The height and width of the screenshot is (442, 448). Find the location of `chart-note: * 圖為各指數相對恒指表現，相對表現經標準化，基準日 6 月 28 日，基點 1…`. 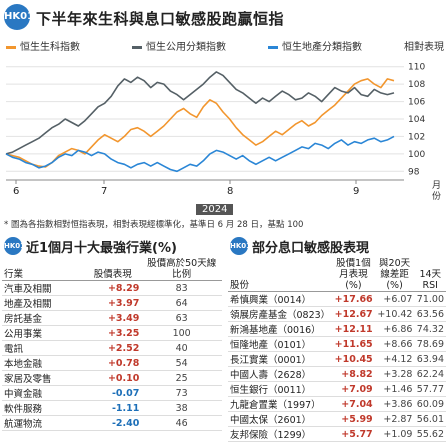

chart-note: * 圖為各指數相對恒指表現，相對表現經標準化，基準日 6 月 28 日，基點 1… is located at coordinates (154, 225).